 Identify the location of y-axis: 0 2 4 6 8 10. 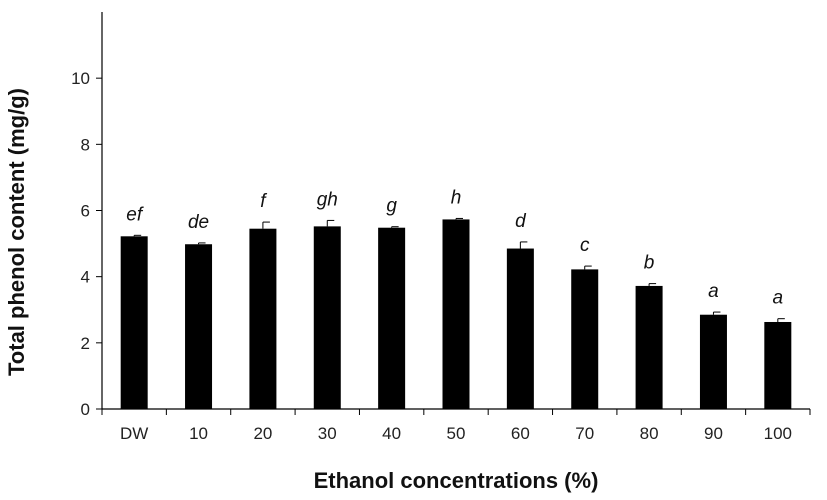
(87, 215).